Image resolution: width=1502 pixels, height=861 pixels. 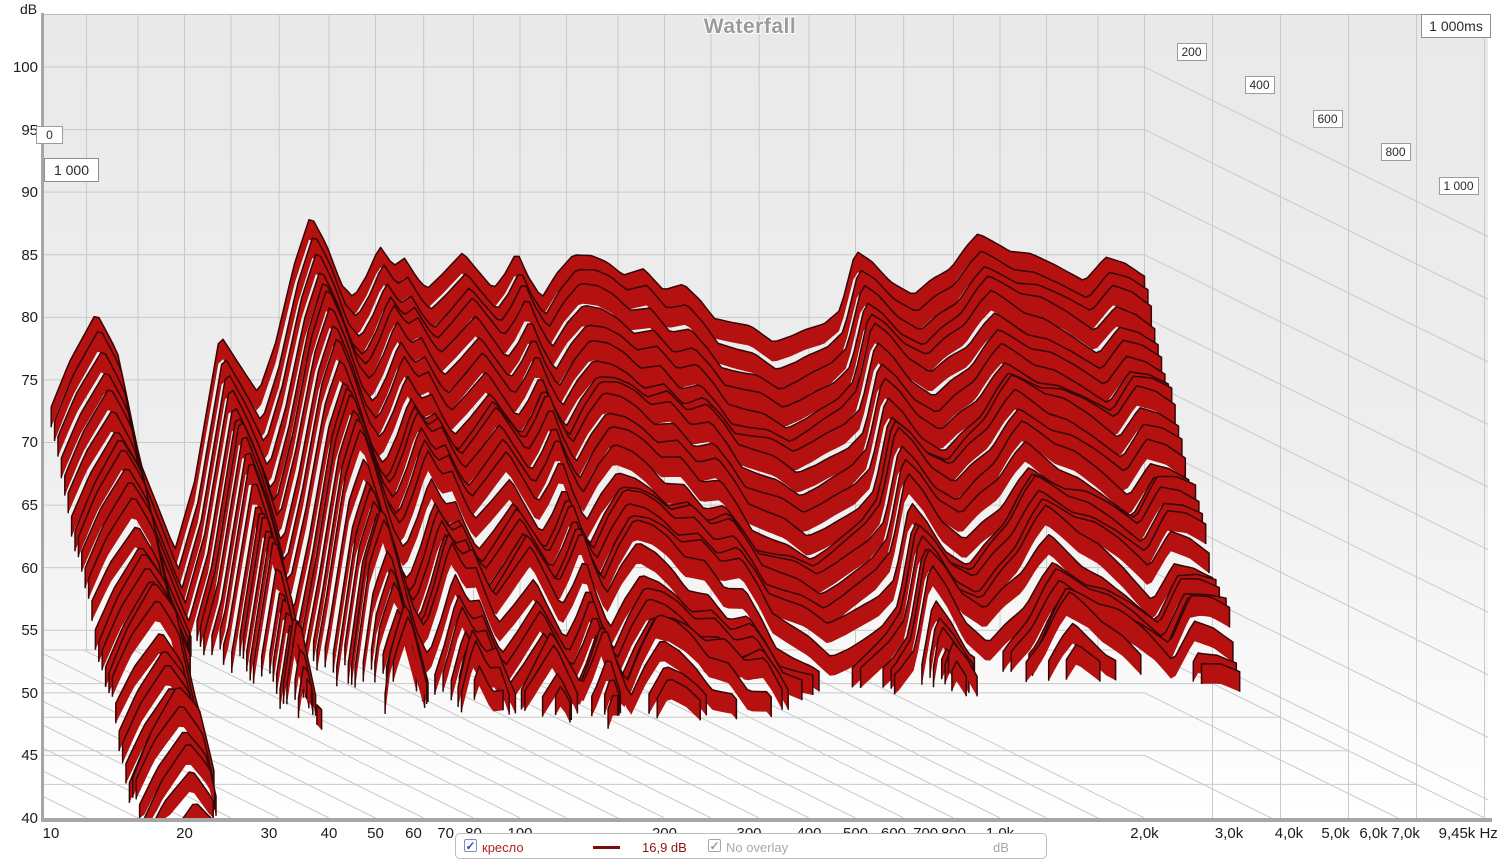 I want to click on y-axis-line, so click(x=42, y=417).